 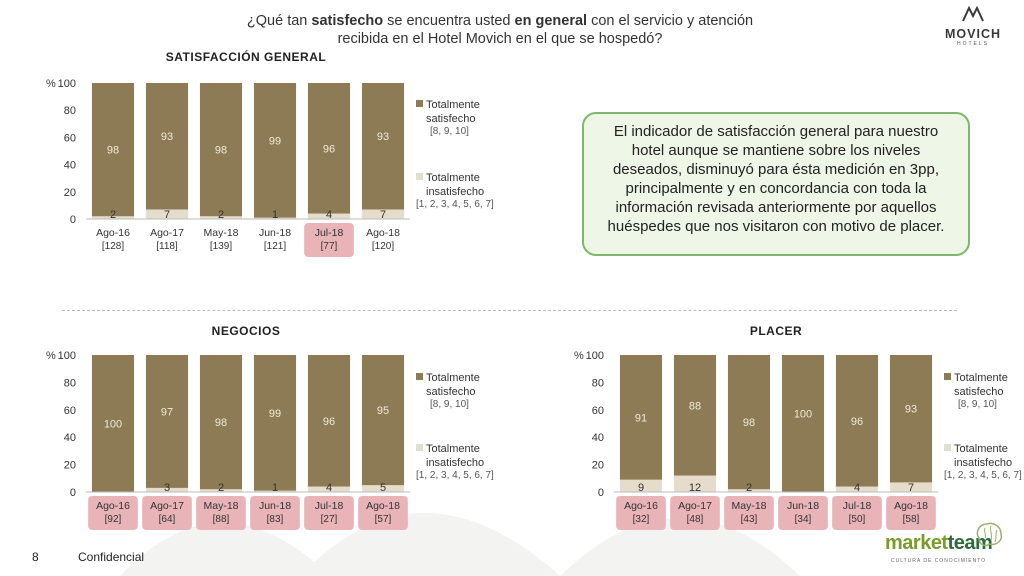 What do you see at coordinates (111, 557) in the screenshot?
I see `confidential-label: Confidencial` at bounding box center [111, 557].